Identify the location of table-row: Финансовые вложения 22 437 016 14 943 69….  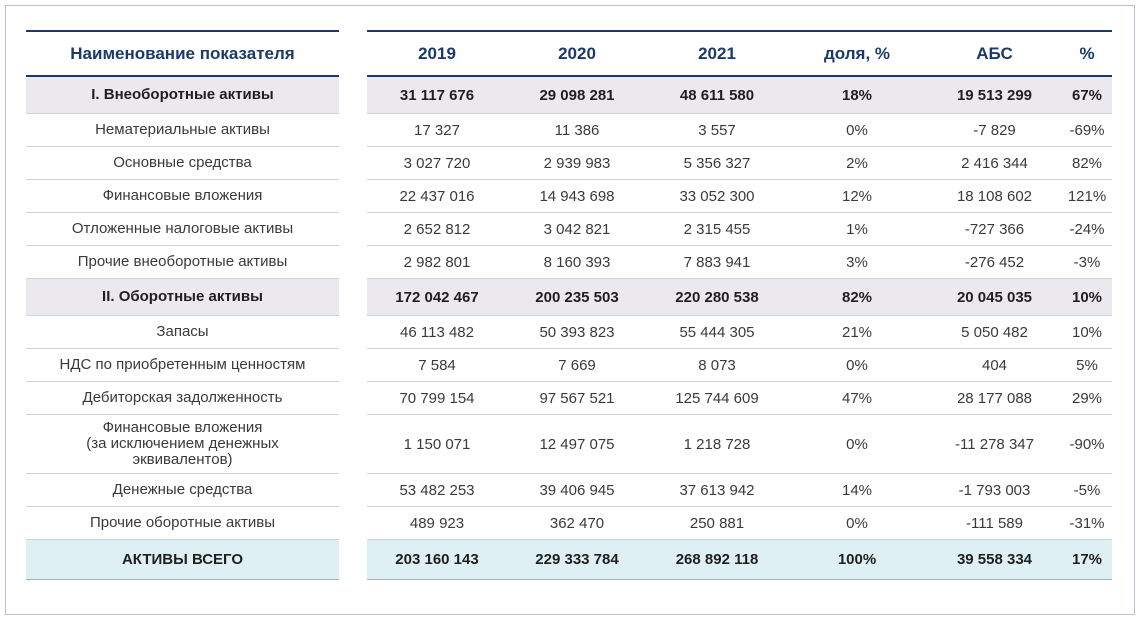
(569, 196).